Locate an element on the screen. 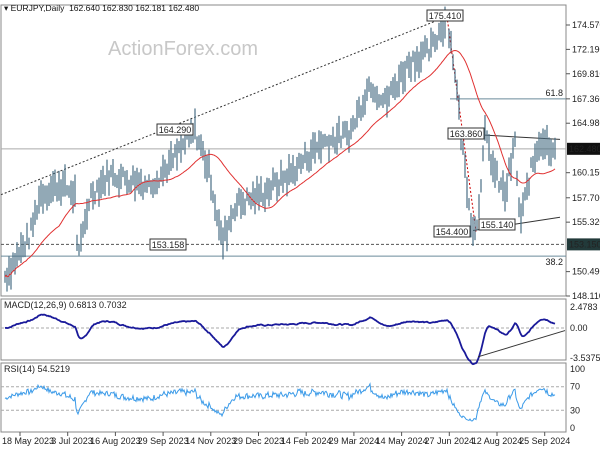 The height and width of the screenshot is (450, 600). x-tick-label: 29 Mar 2024 is located at coordinates (354, 441).